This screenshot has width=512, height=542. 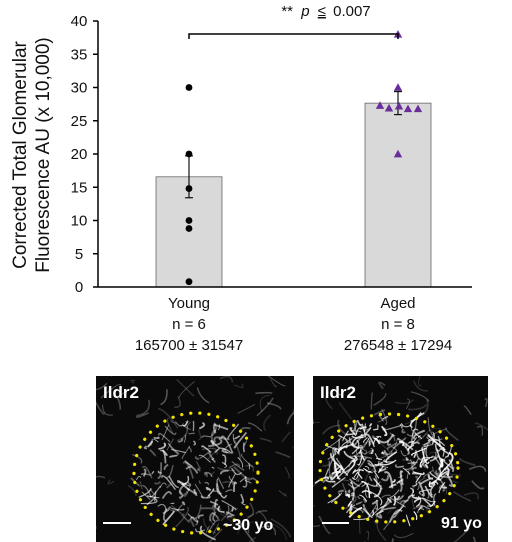 What do you see at coordinates (352, 11) in the screenshot?
I see `significance-value: 0.007` at bounding box center [352, 11].